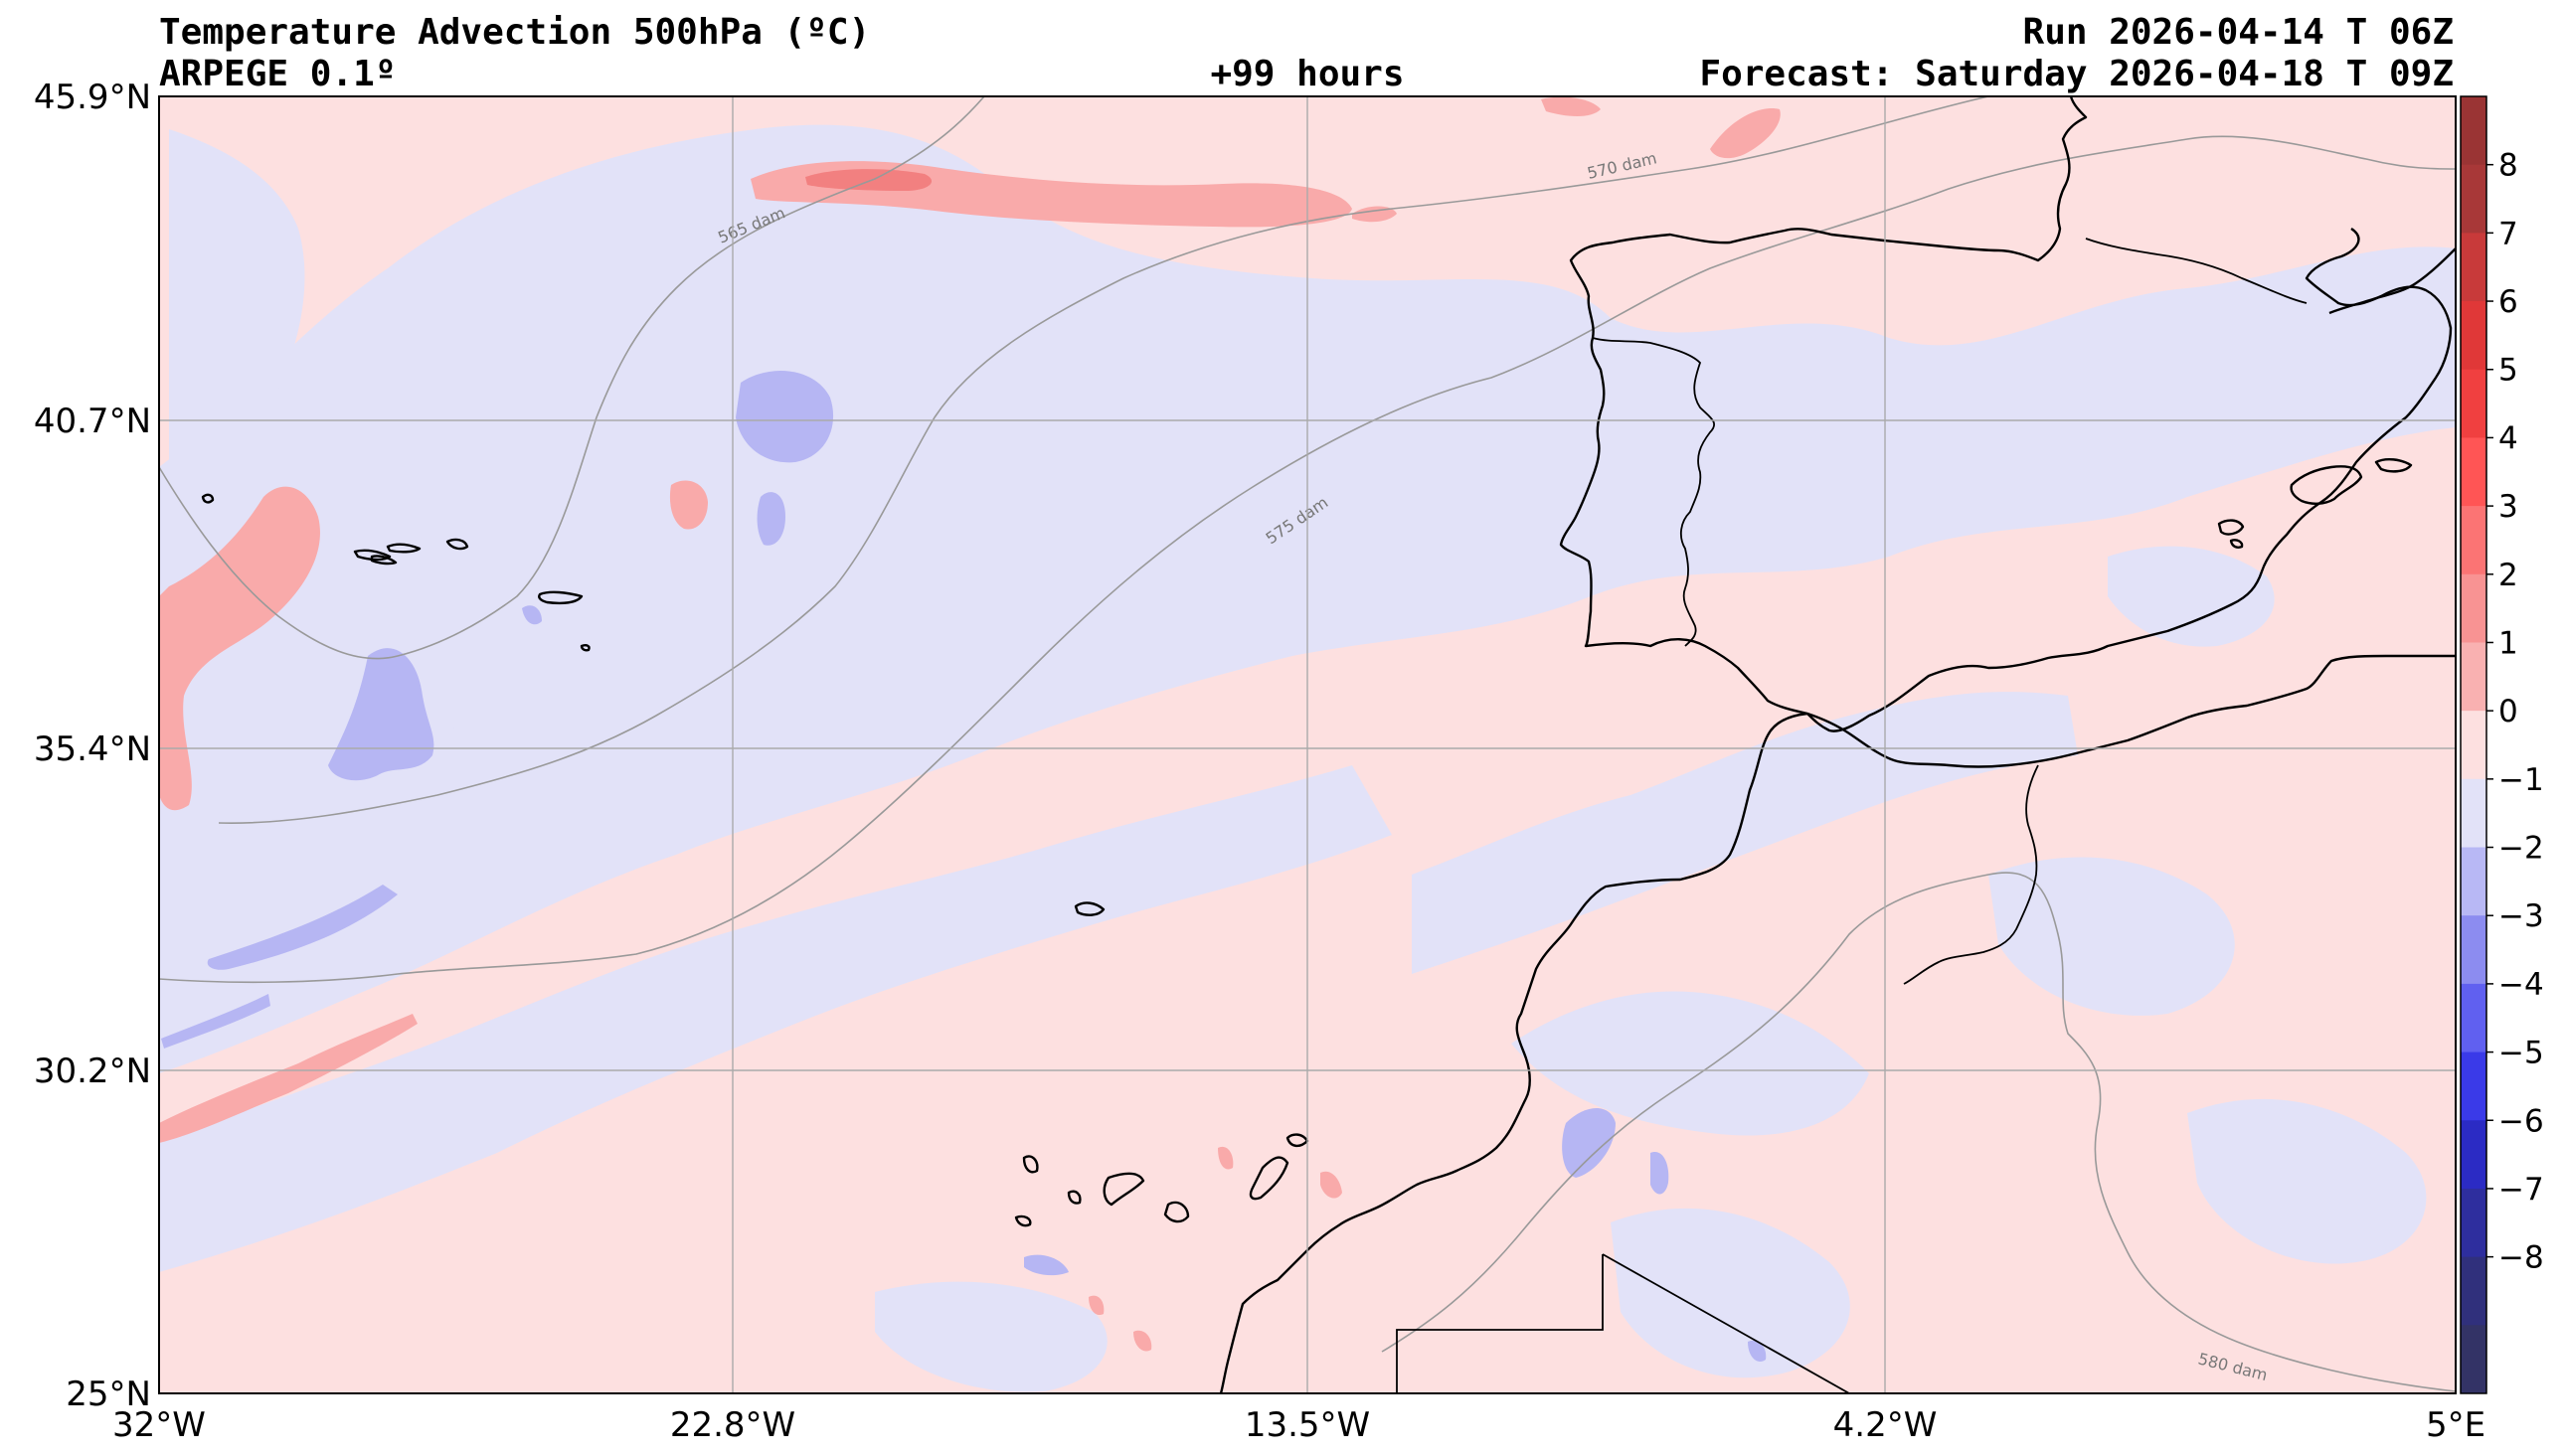 The width and height of the screenshot is (2568, 1456). What do you see at coordinates (732, 1425) in the screenshot?
I see `lon-tick-label: 22.8°W` at bounding box center [732, 1425].